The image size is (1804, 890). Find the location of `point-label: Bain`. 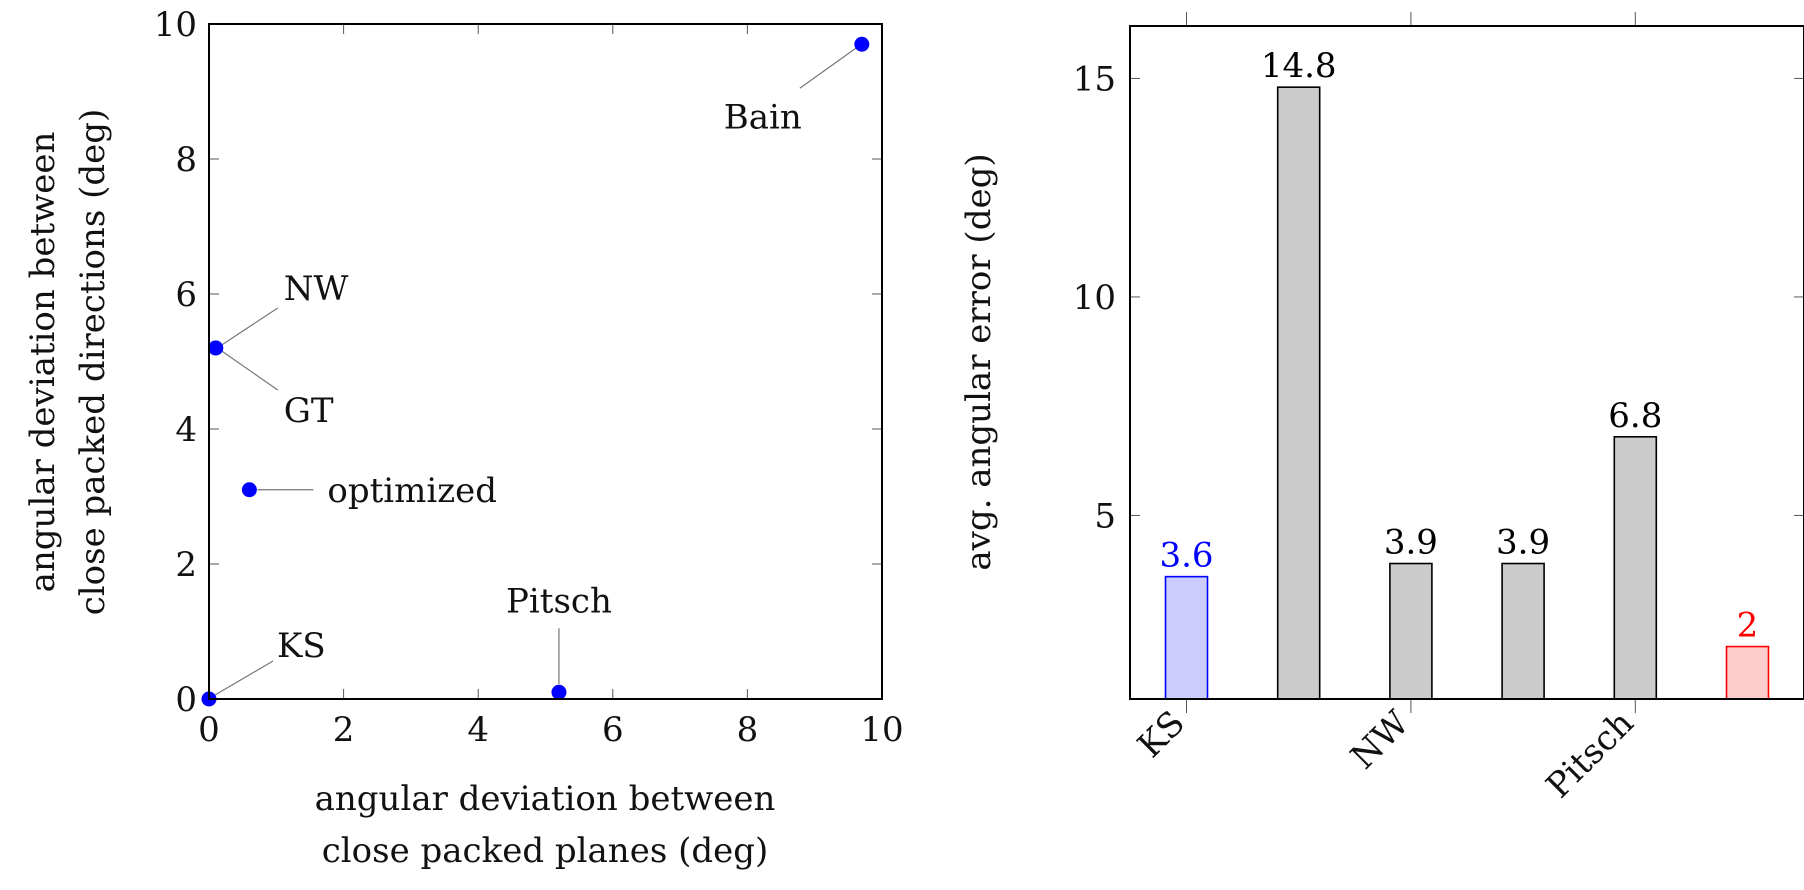

point-label: Bain is located at coordinates (763, 117).